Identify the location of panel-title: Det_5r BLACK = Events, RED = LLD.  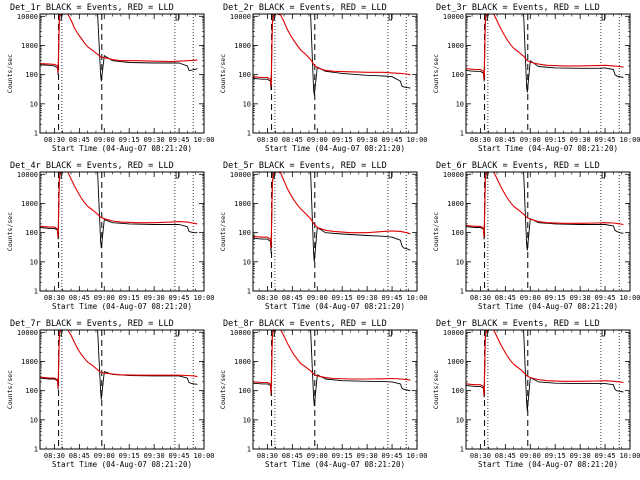
(305, 166).